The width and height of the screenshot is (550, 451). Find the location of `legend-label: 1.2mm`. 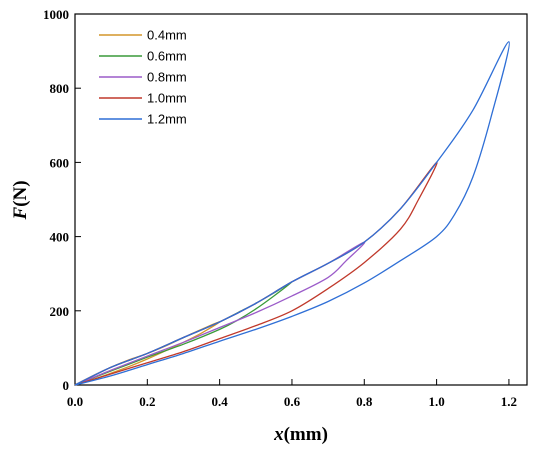

legend-label: 1.2mm is located at coordinates (167, 119).